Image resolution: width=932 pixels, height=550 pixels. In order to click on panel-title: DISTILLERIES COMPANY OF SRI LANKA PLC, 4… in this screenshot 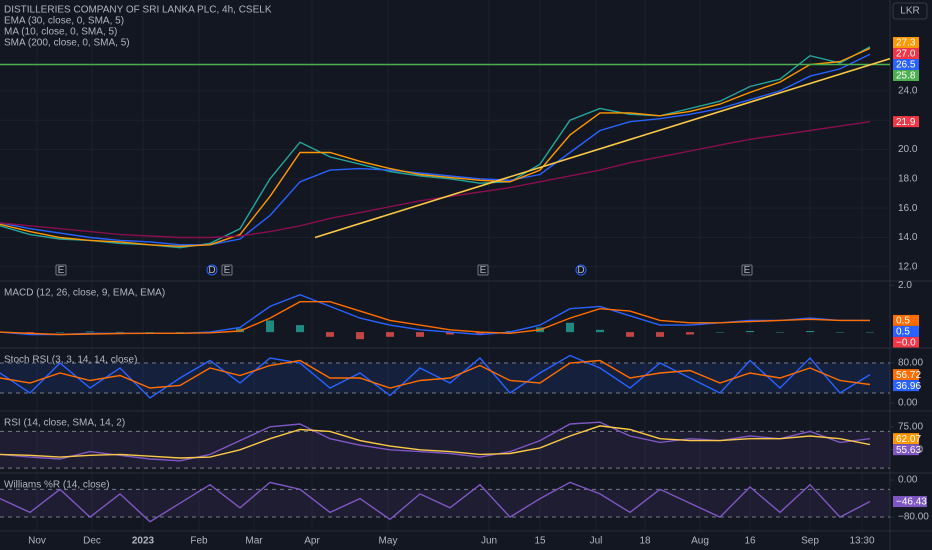, I will do `click(138, 10)`.